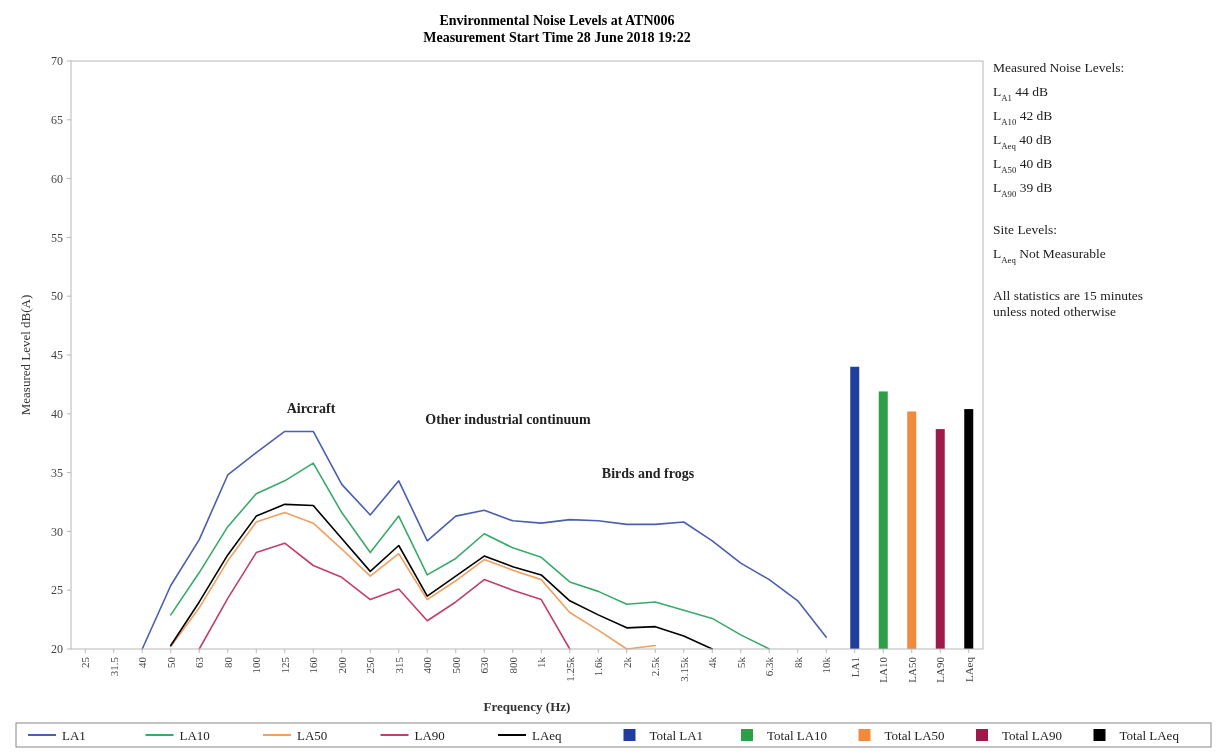  Describe the element at coordinates (911, 669) in the screenshot. I see `x-tick-label: LA50` at that location.